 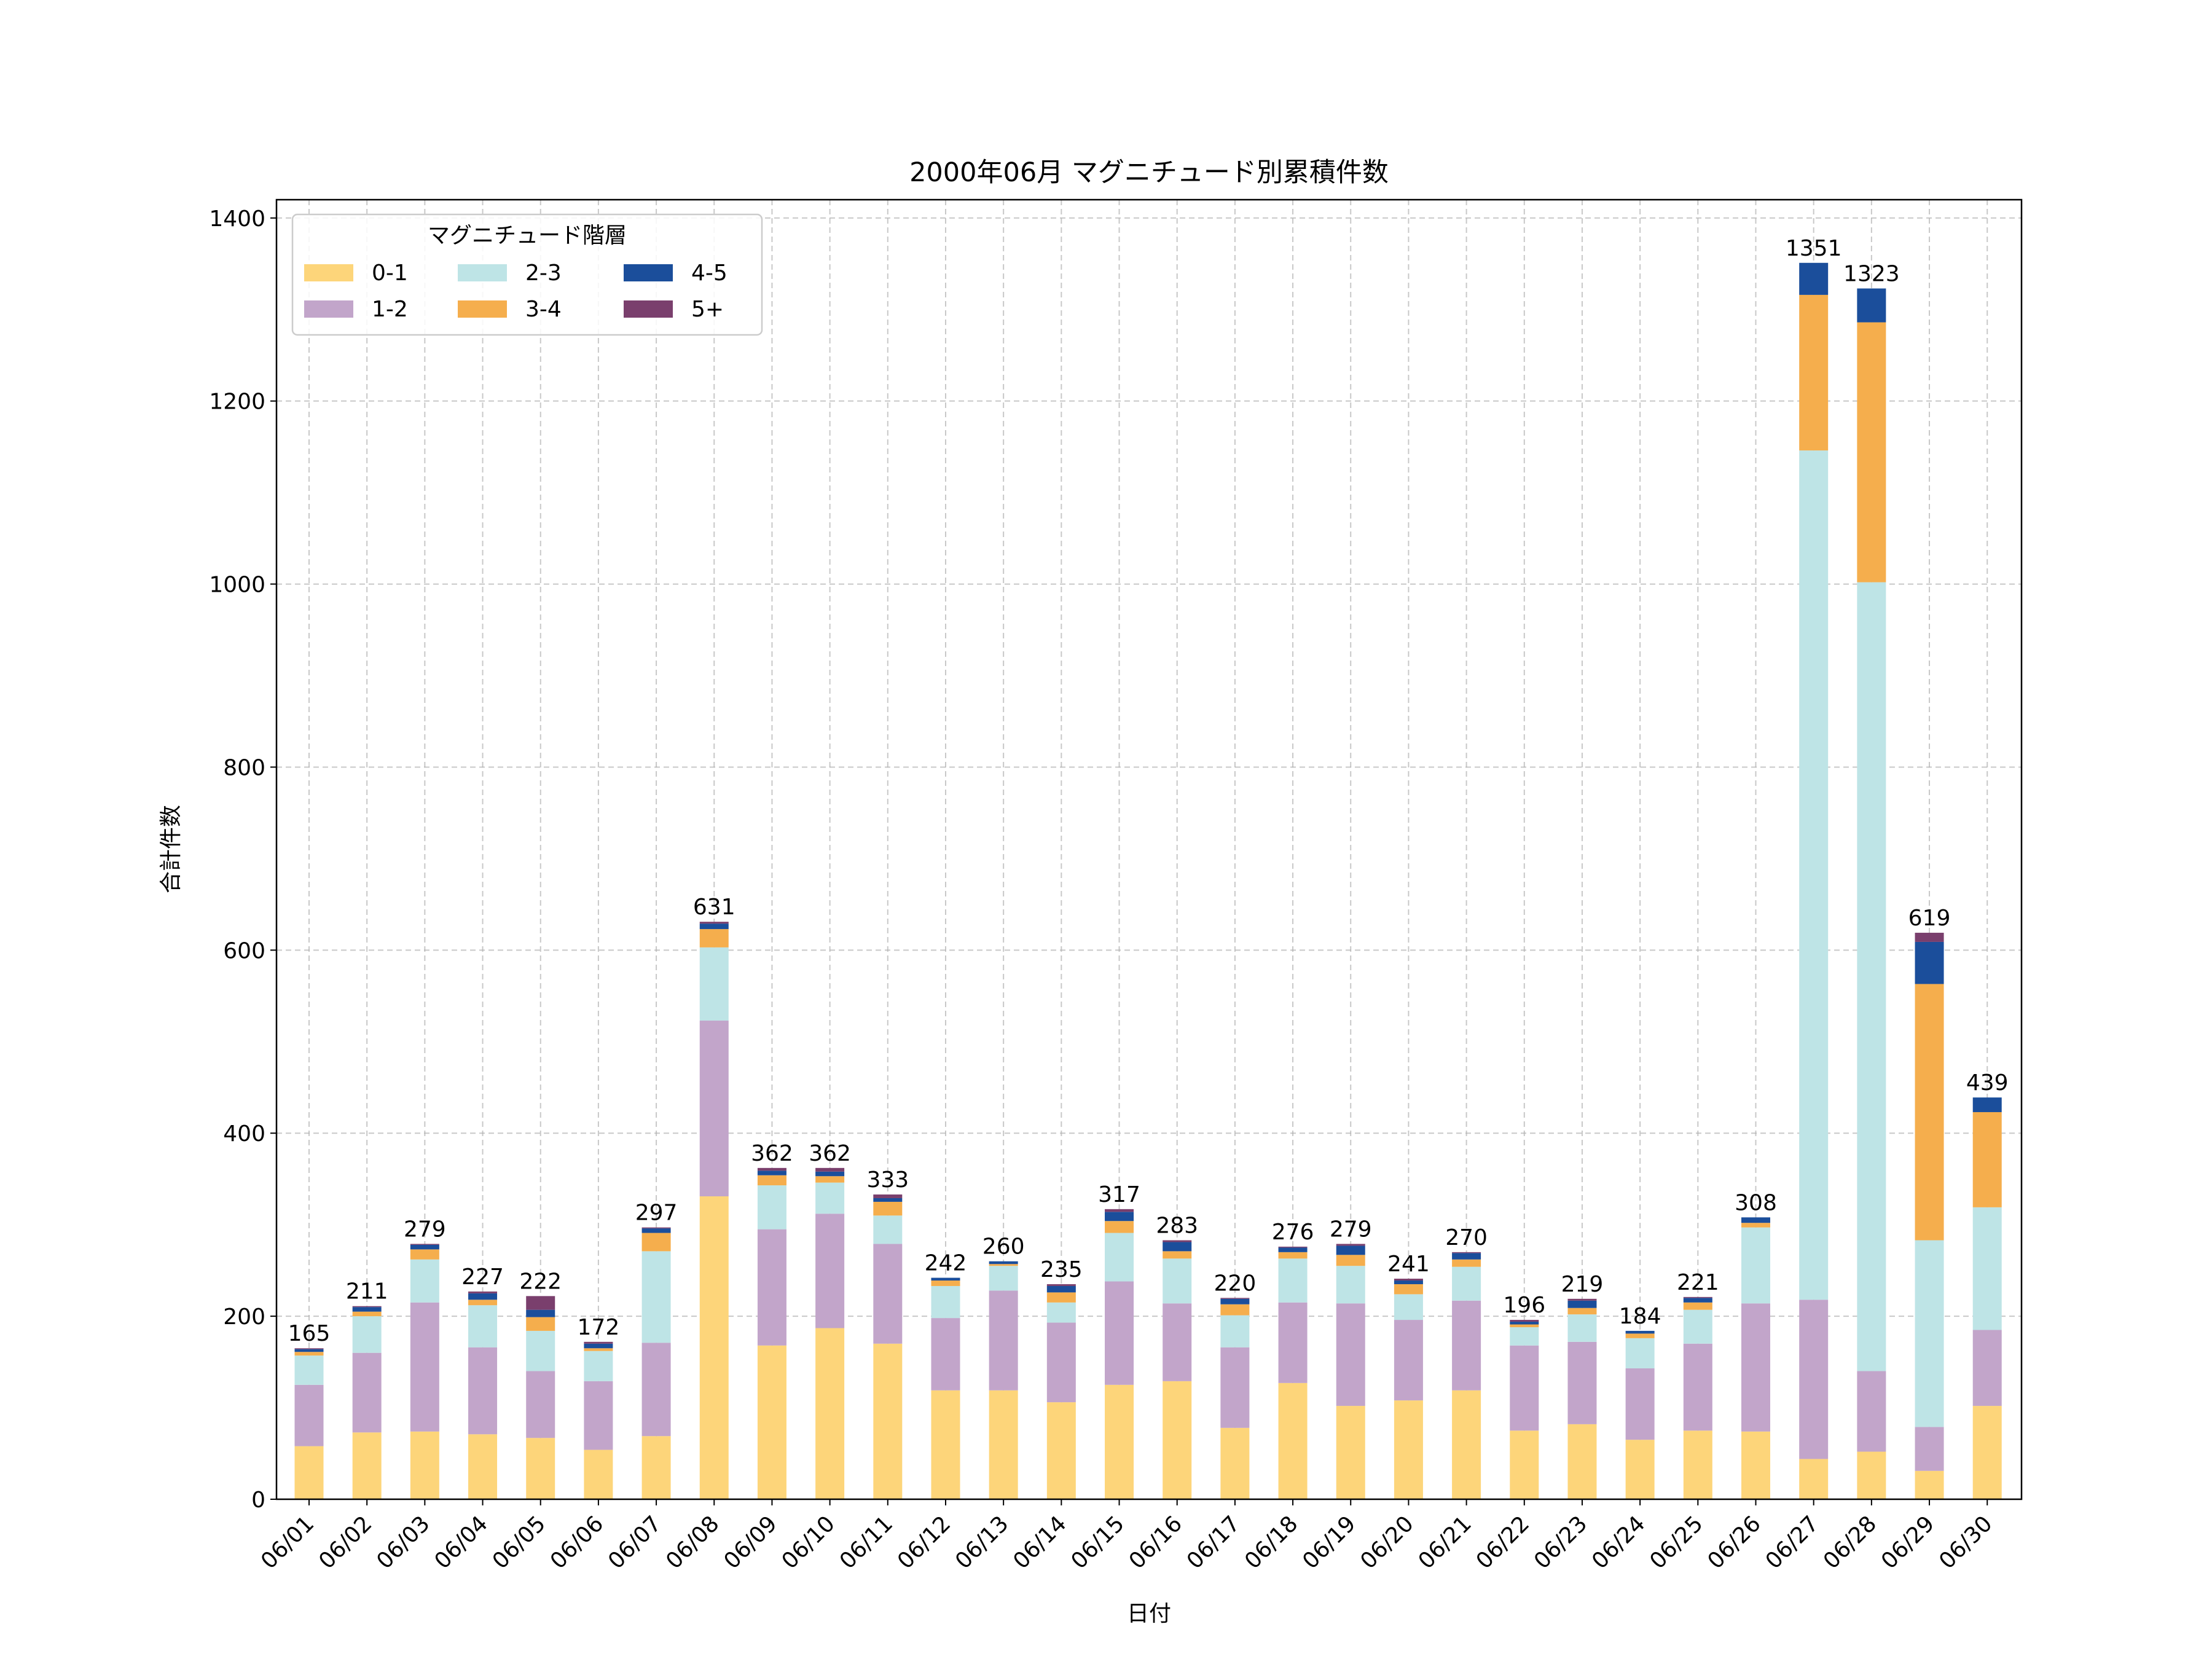 I want to click on bar-total-label: 333, so click(x=887, y=1180).